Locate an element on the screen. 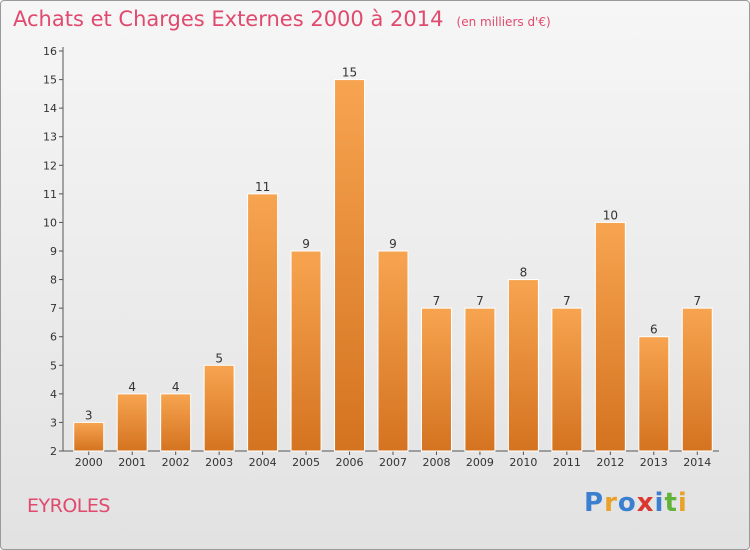 The image size is (750, 550). x-tick-label-2002: 2002 is located at coordinates (176, 462).